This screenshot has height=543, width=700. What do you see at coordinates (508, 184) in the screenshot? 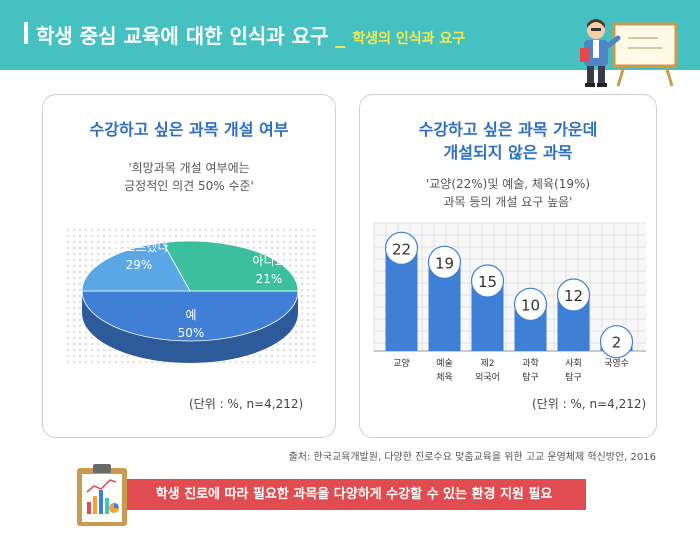
I see `right-panel-subtitle-line1: '교양(22%)및 예술, 체육(19%)` at bounding box center [508, 184].